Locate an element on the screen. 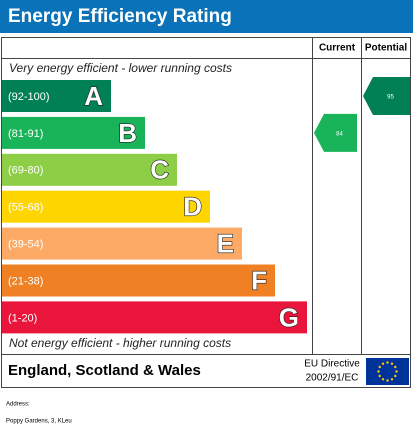  band-range: (55-68) is located at coordinates (25, 208).